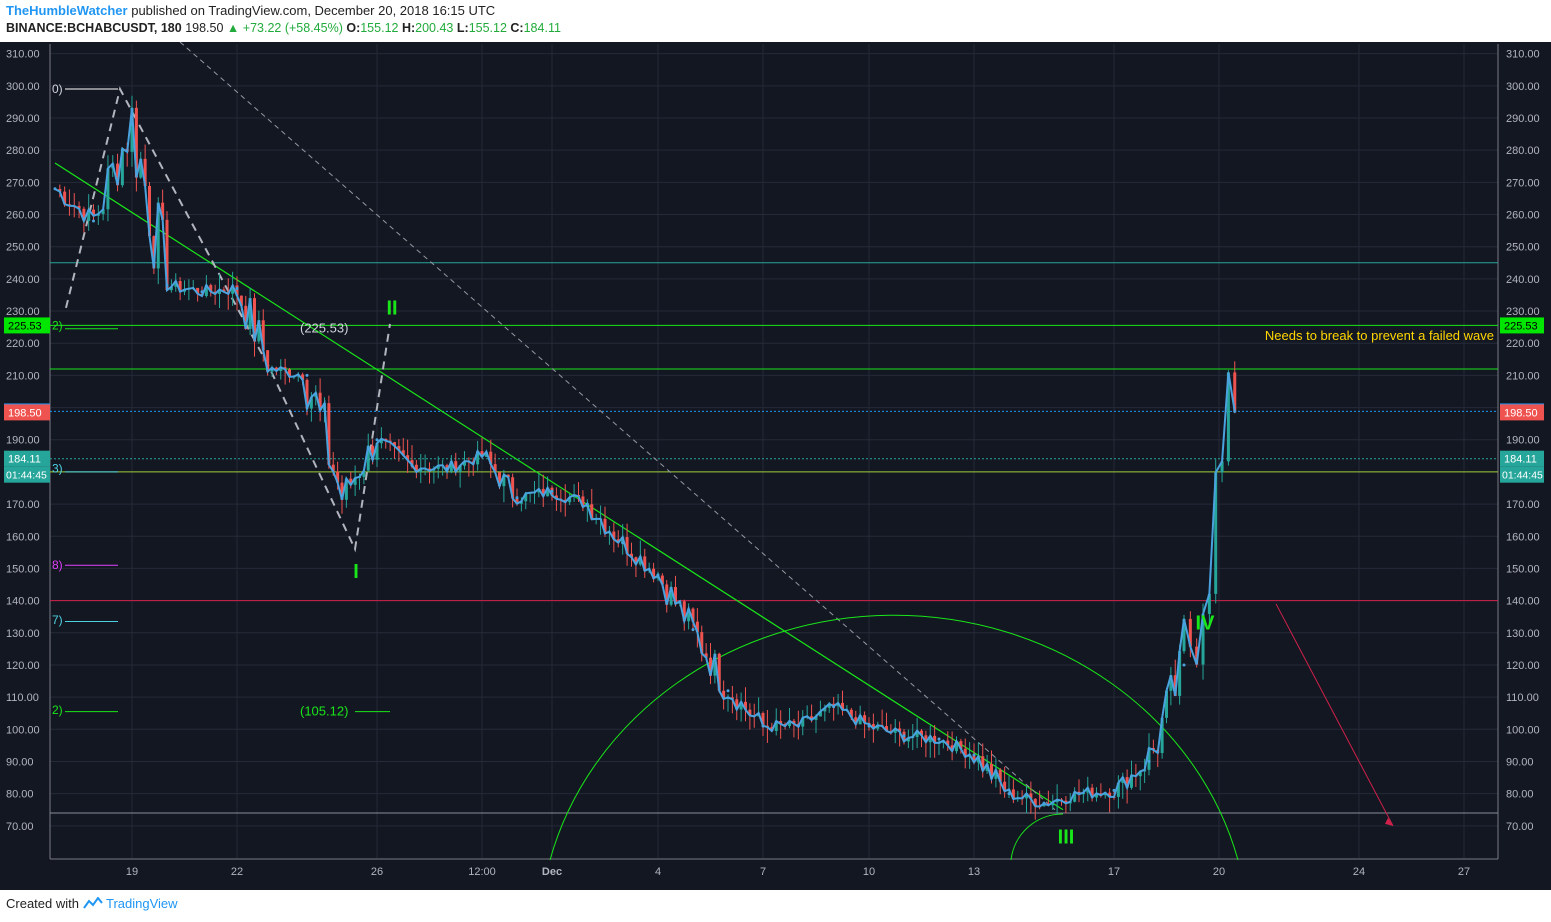 This screenshot has width=1551, height=922. Describe the element at coordinates (67, 10) in the screenshot. I see `author-link: TheHumbleWatcher` at that location.